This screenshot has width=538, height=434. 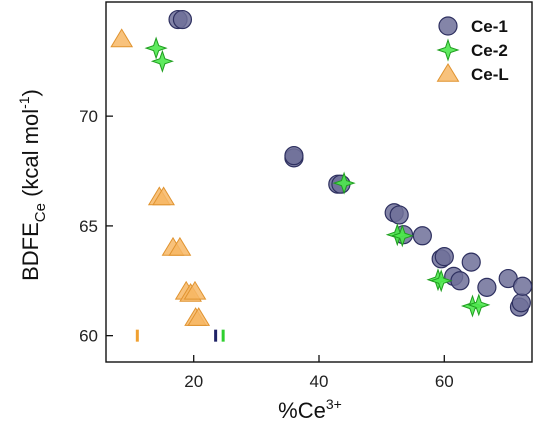 What do you see at coordinates (88, 336) in the screenshot?
I see `y-tick-label: 60` at bounding box center [88, 336].